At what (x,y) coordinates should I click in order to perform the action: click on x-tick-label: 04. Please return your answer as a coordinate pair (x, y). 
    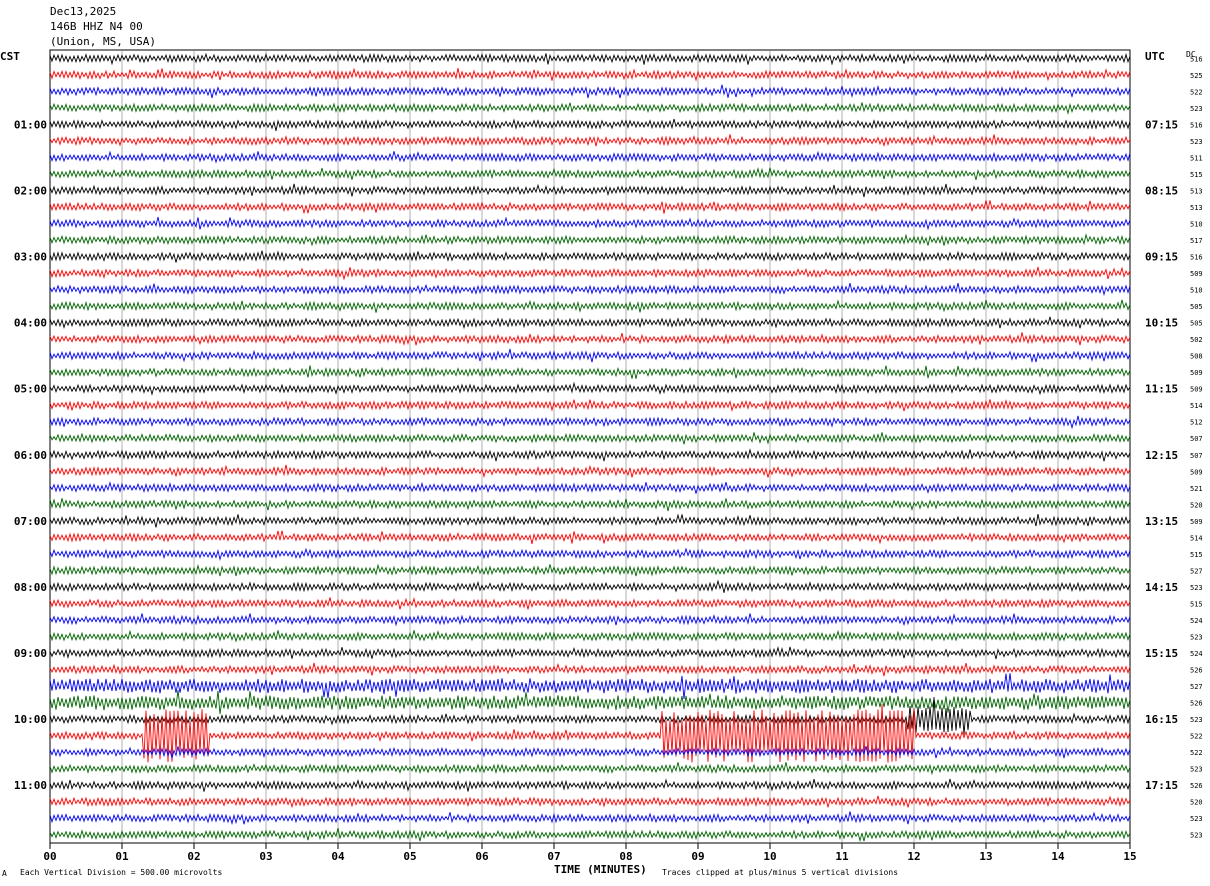
    Looking at the image, I should click on (338, 856).